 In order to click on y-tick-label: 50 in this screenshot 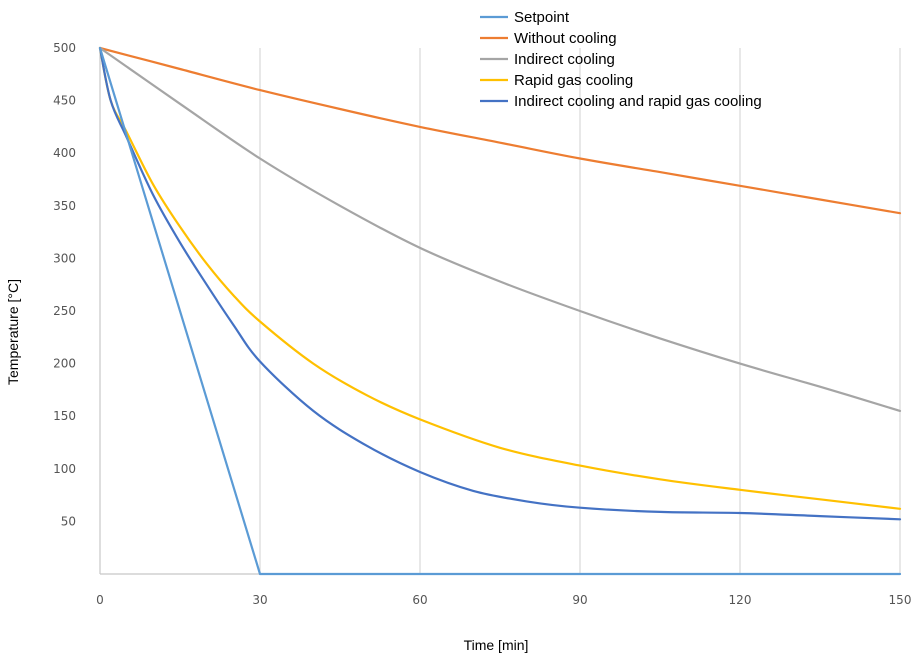, I will do `click(68, 521)`.